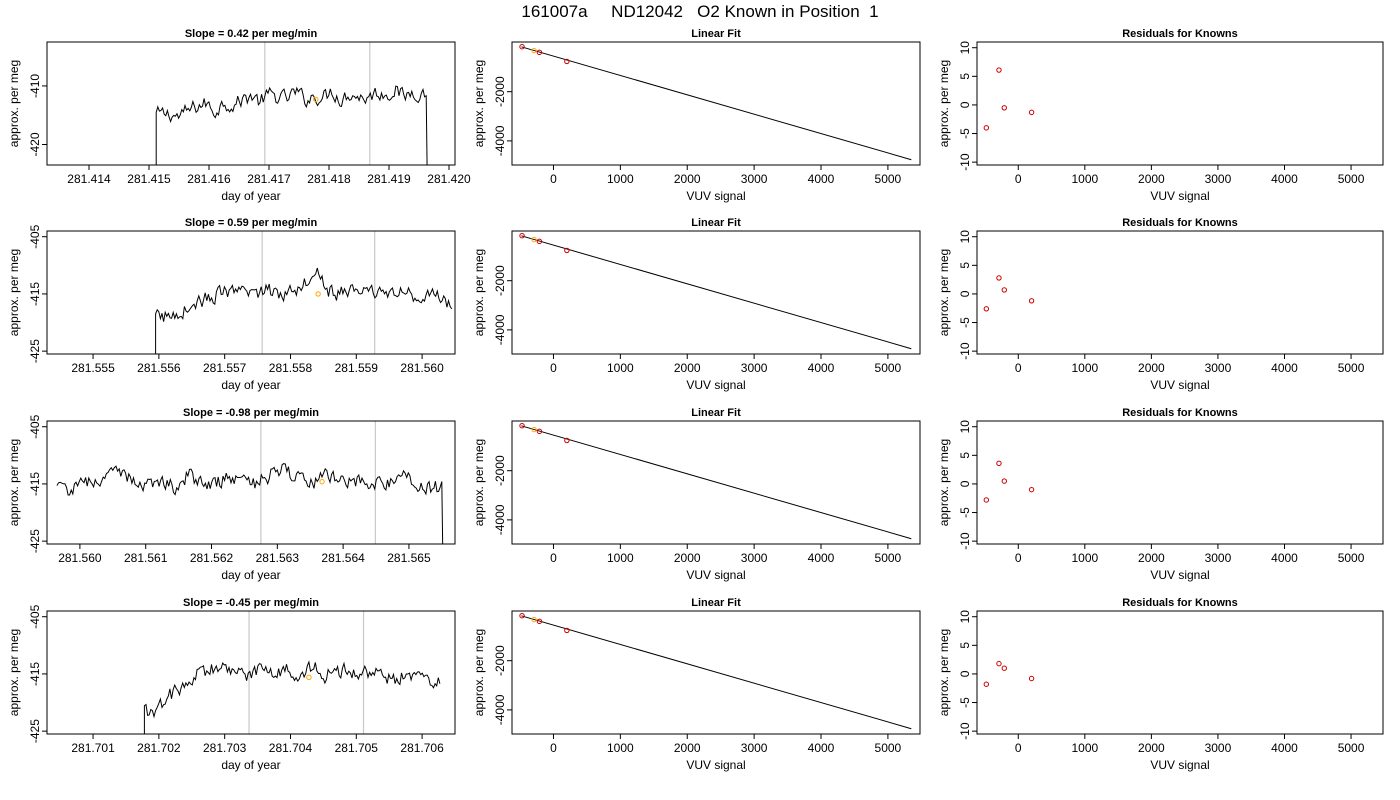  I want to click on fit-line, so click(716, 292).